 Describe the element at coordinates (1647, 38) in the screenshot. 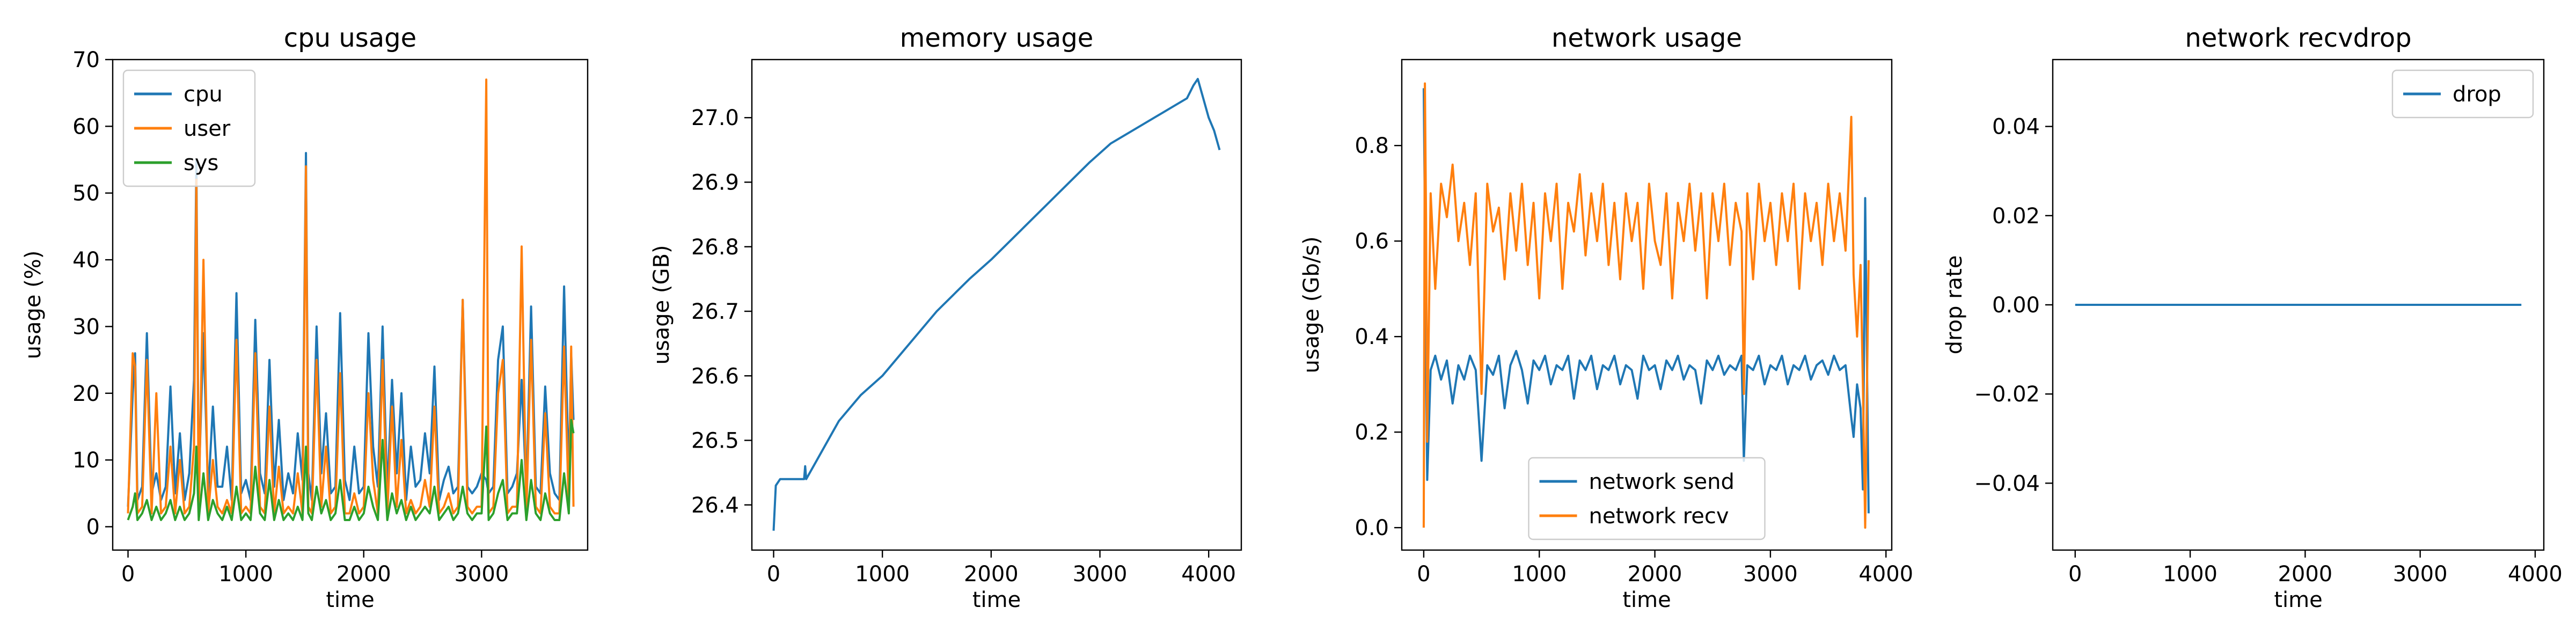

I see `chart-title: network usage` at that location.